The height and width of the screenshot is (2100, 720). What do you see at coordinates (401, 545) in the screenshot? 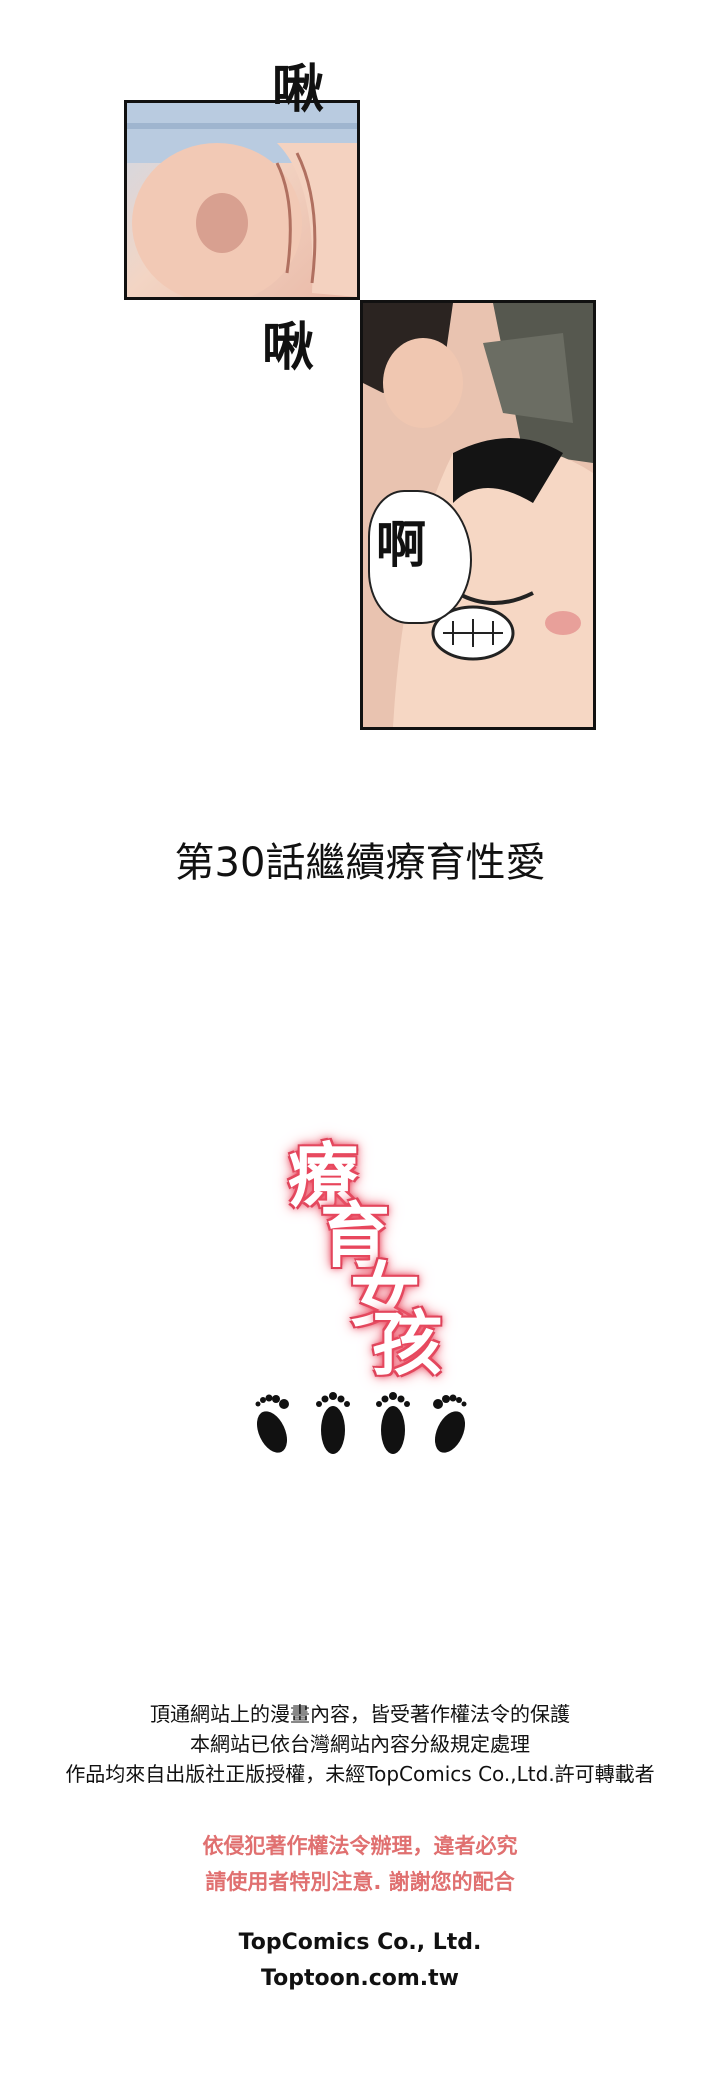
I see `speech-bubble-text: 啊` at bounding box center [401, 545].